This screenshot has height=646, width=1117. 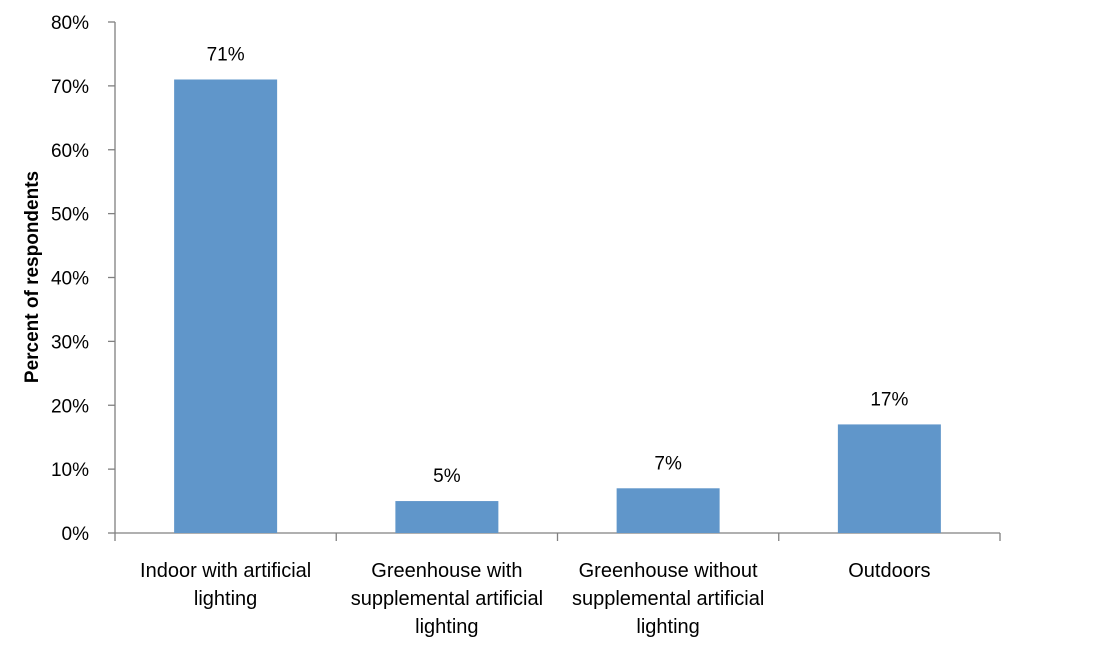 What do you see at coordinates (70, 470) in the screenshot?
I see `y-tick-label: 10%` at bounding box center [70, 470].